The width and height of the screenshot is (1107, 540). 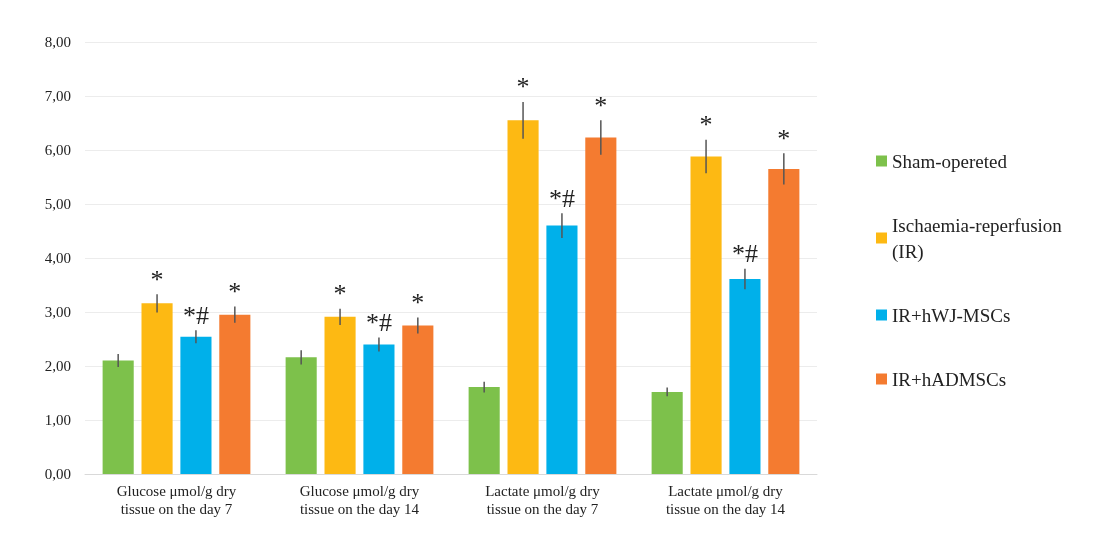 What do you see at coordinates (725, 500) in the screenshot?
I see `x-tick-label: Lactate μmol/g dry tissue on the day 14` at bounding box center [725, 500].